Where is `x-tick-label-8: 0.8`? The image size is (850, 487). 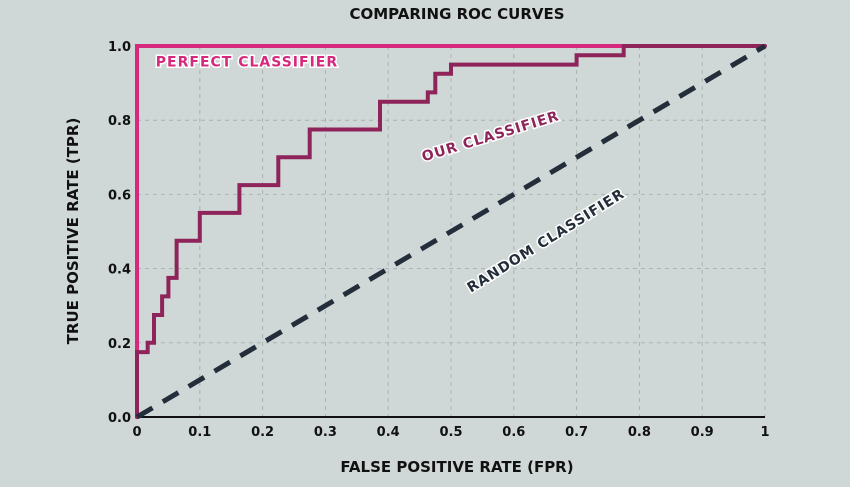 x-tick-label-8: 0.8 is located at coordinates (639, 432).